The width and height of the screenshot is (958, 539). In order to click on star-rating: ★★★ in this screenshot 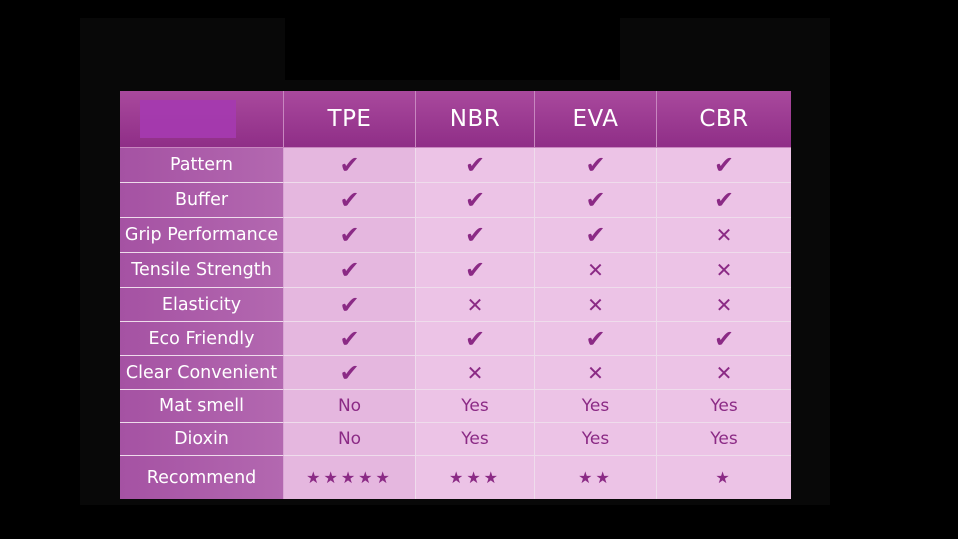, I will do `click(475, 477)`.